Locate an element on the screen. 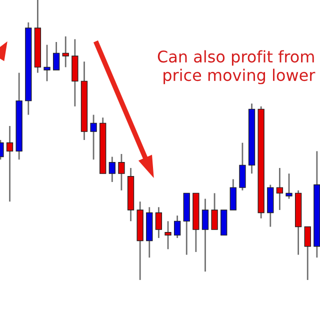  annotation: Can also profit from price moving lower is located at coordinates (237, 67).